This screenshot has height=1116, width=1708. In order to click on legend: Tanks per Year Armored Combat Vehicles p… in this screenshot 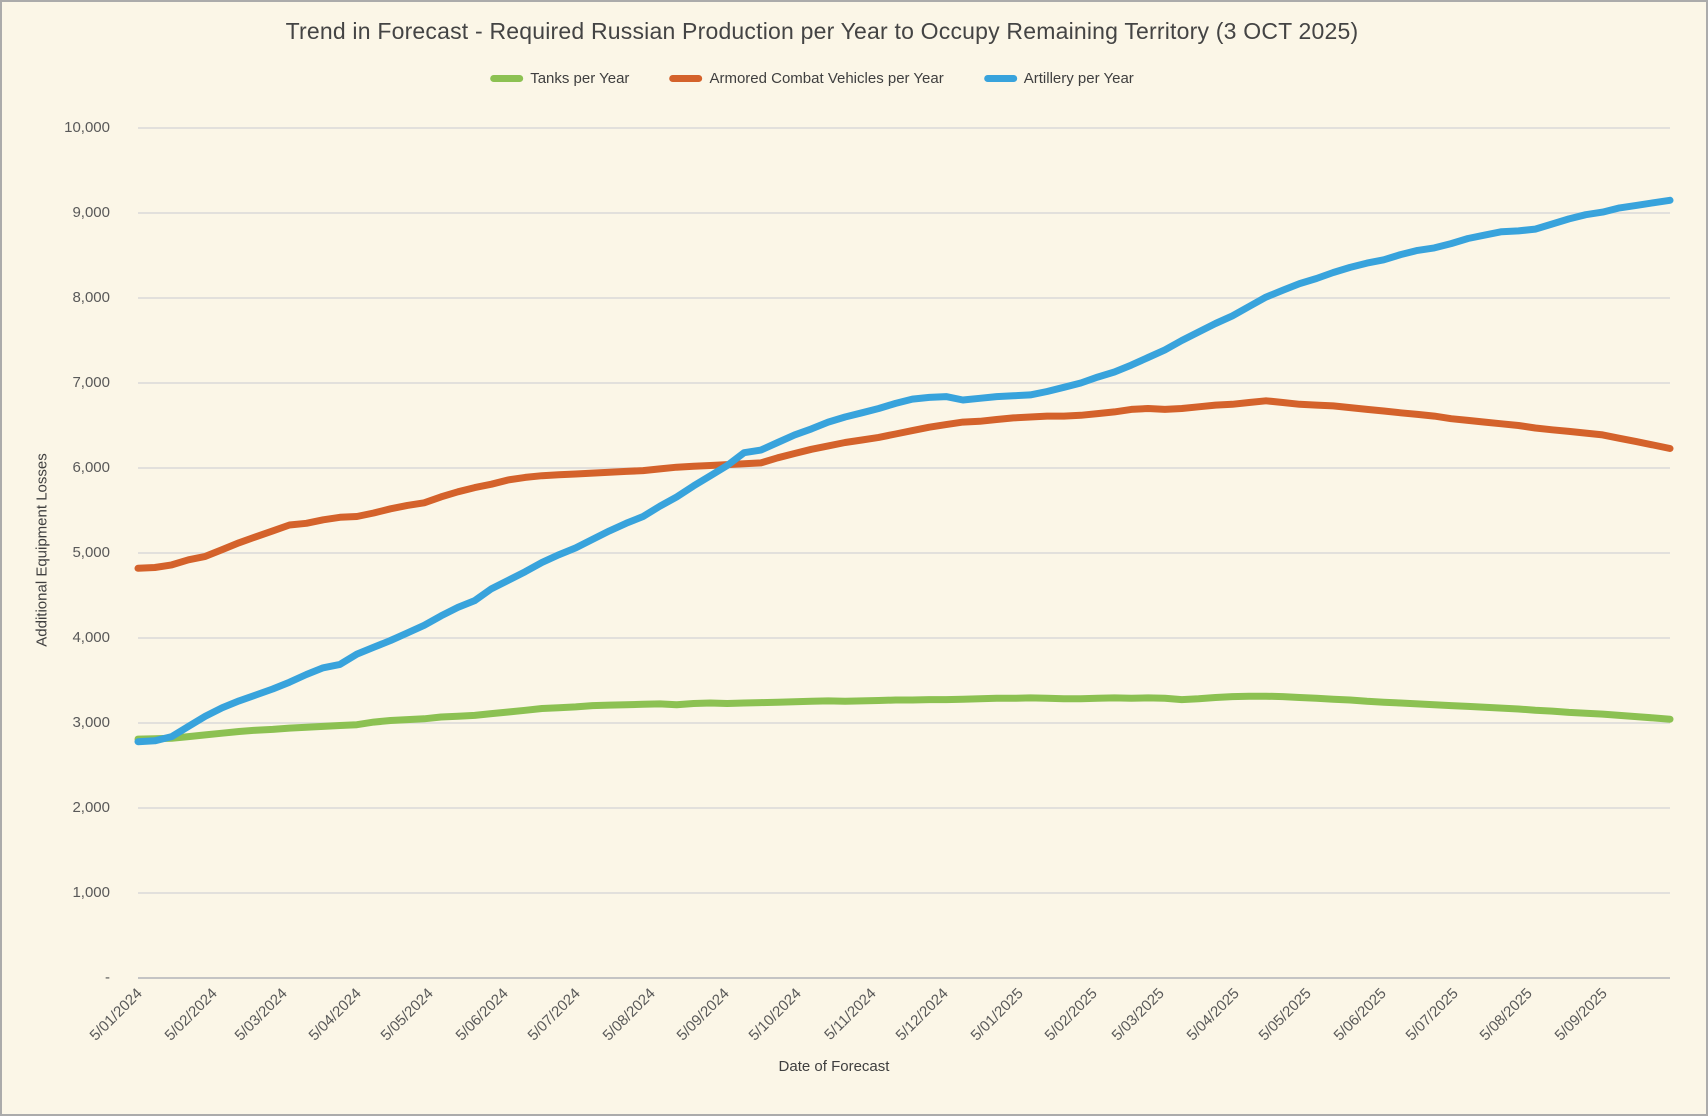, I will do `click(812, 78)`.